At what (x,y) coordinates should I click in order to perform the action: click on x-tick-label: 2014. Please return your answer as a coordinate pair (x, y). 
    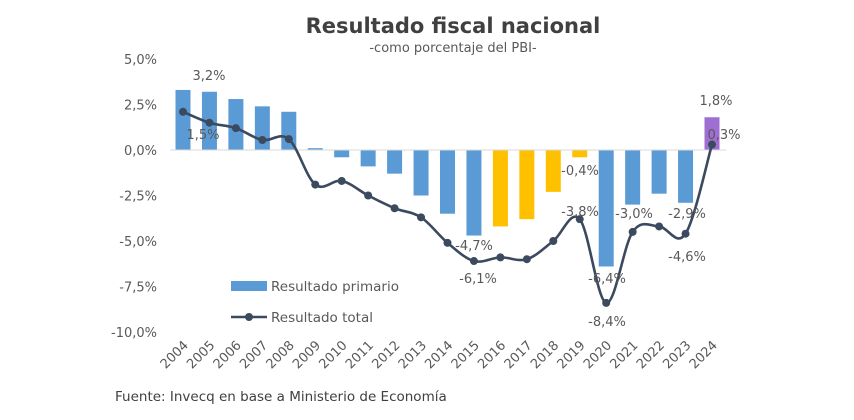
    Looking at the image, I should click on (439, 355).